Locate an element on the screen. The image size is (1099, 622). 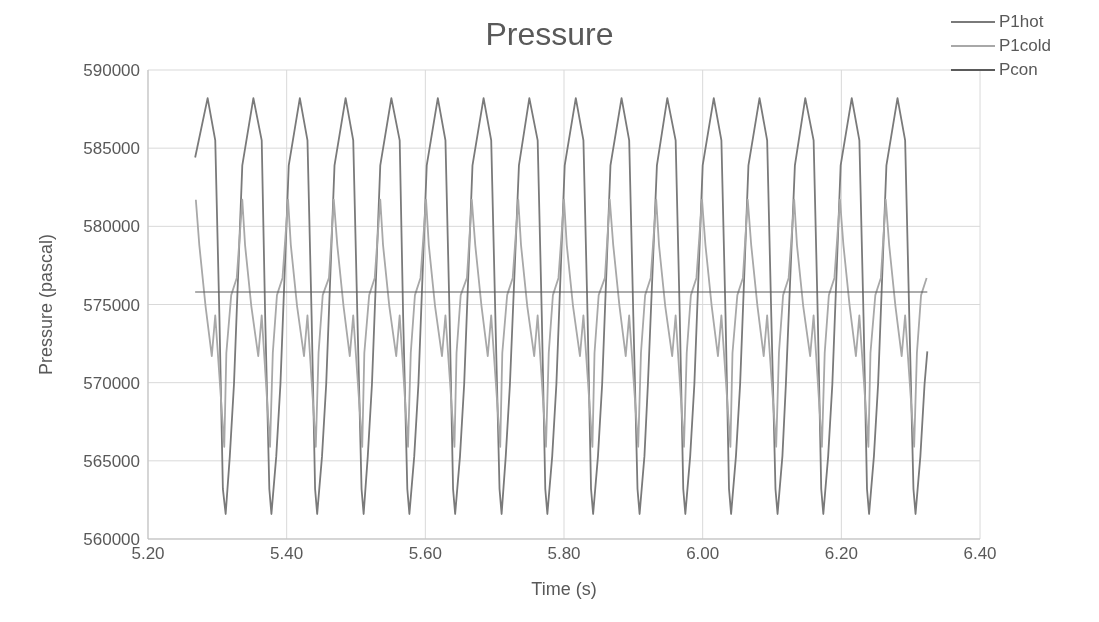
legend-label: P1hot is located at coordinates (1021, 22).